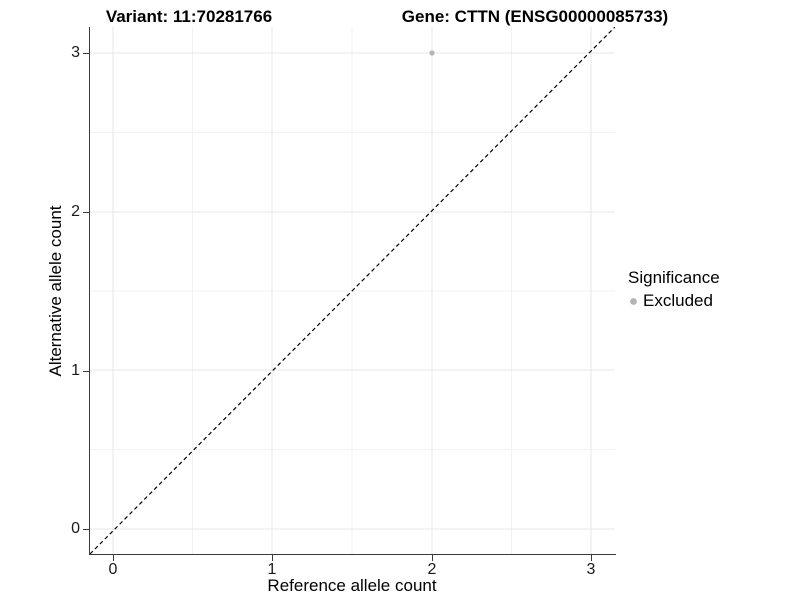  What do you see at coordinates (189, 16) in the screenshot?
I see `plot-title-variant: Variant: 11:70281766` at bounding box center [189, 16].